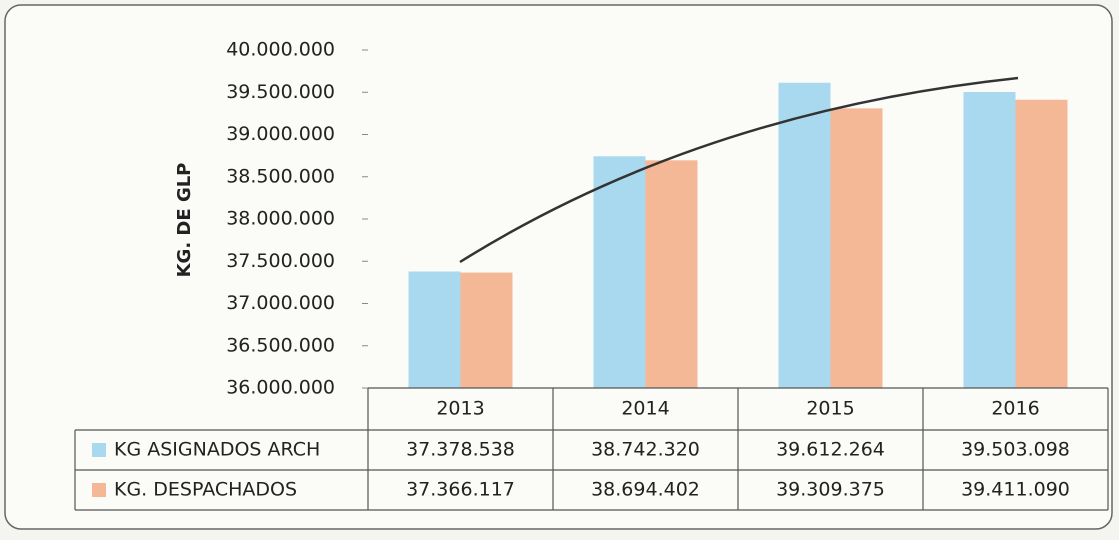 This screenshot has height=540, width=1119. Describe the element at coordinates (830, 409) in the screenshot. I see `x-tick-label: 2015` at that location.